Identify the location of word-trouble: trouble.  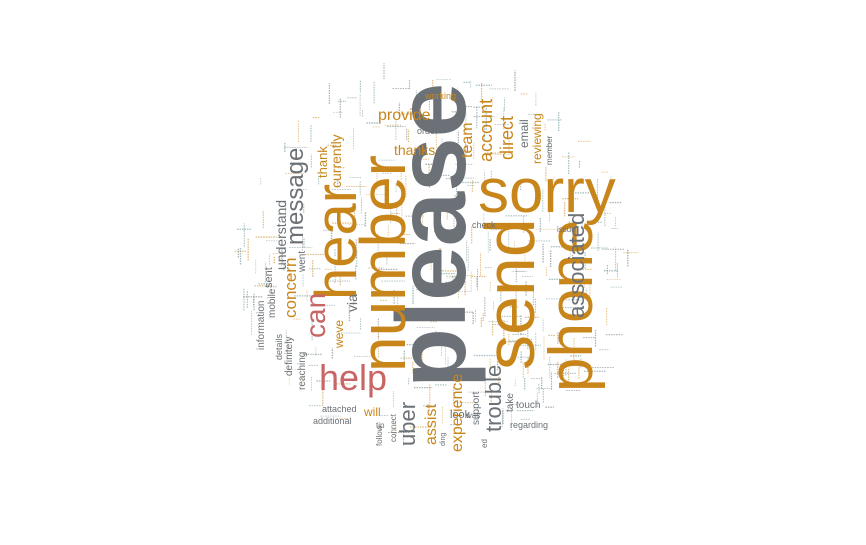
(493, 398).